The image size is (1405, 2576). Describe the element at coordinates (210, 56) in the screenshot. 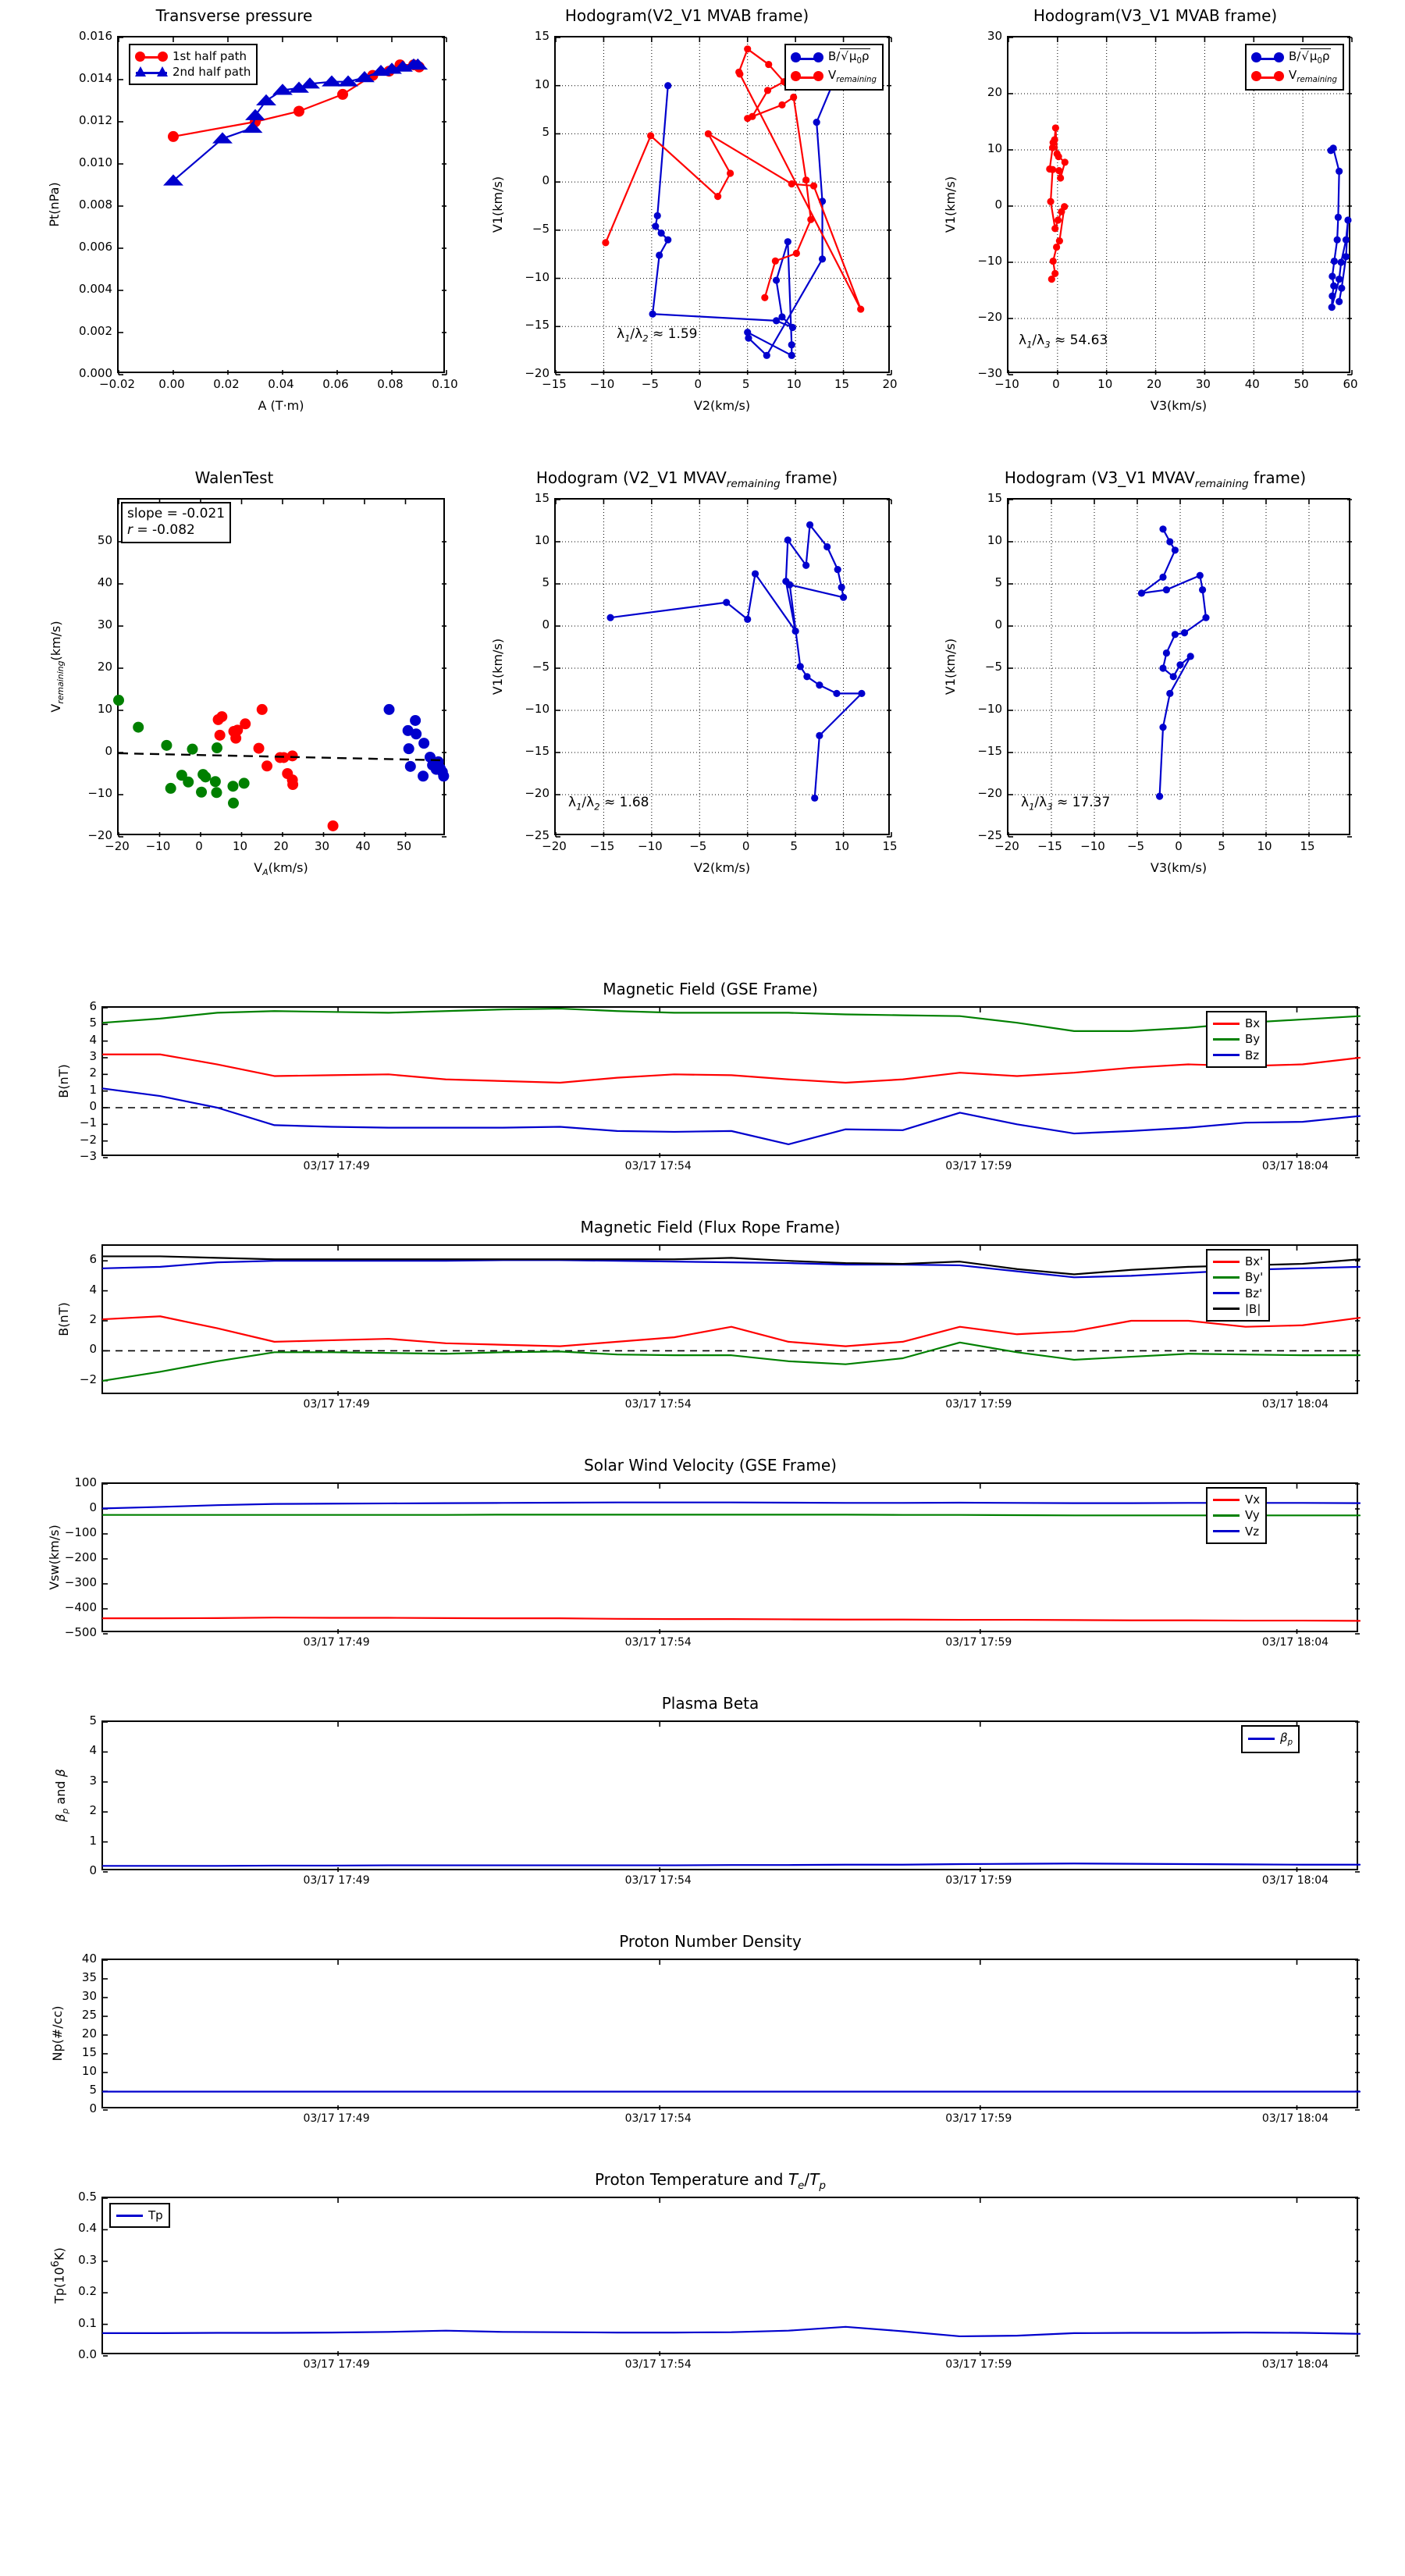

I see `legend-label: 1st half path` at that location.